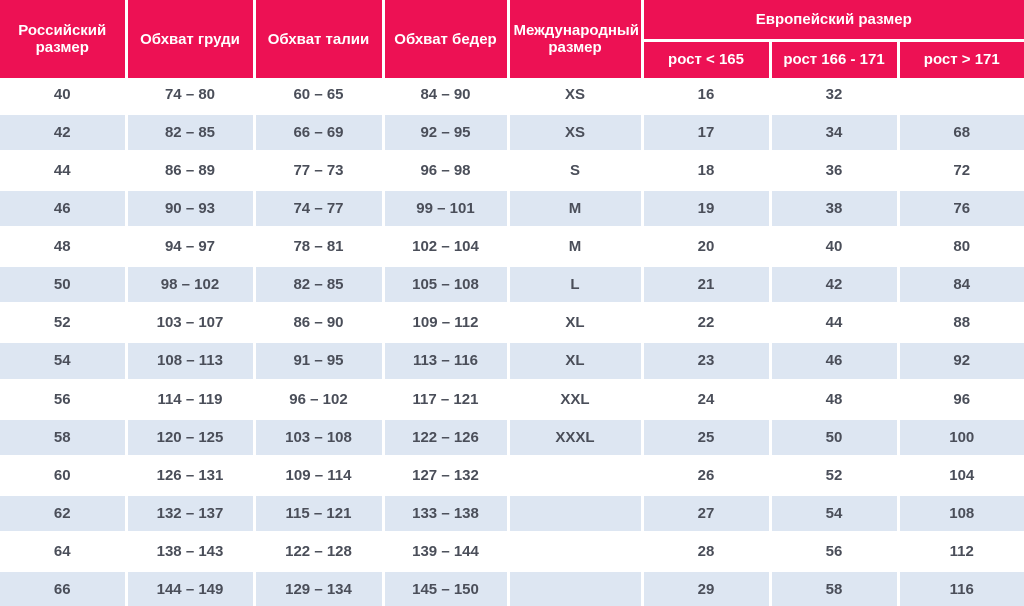  I want to click on table-cell: 58, so click(64, 438).